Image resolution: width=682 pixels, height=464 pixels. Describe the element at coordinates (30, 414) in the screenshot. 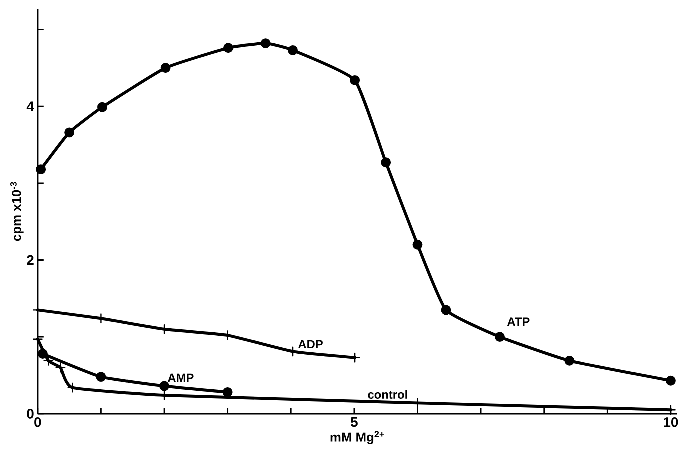

I see `y-tick-label: 0` at that location.